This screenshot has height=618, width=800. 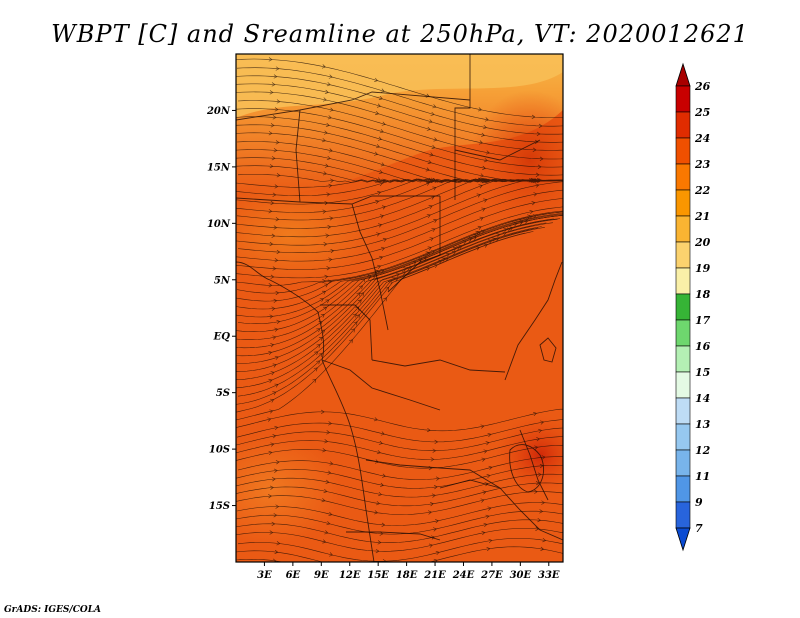 What do you see at coordinates (288, 490) in the screenshot?
I see `temperature-warm-southwest` at bounding box center [288, 490].